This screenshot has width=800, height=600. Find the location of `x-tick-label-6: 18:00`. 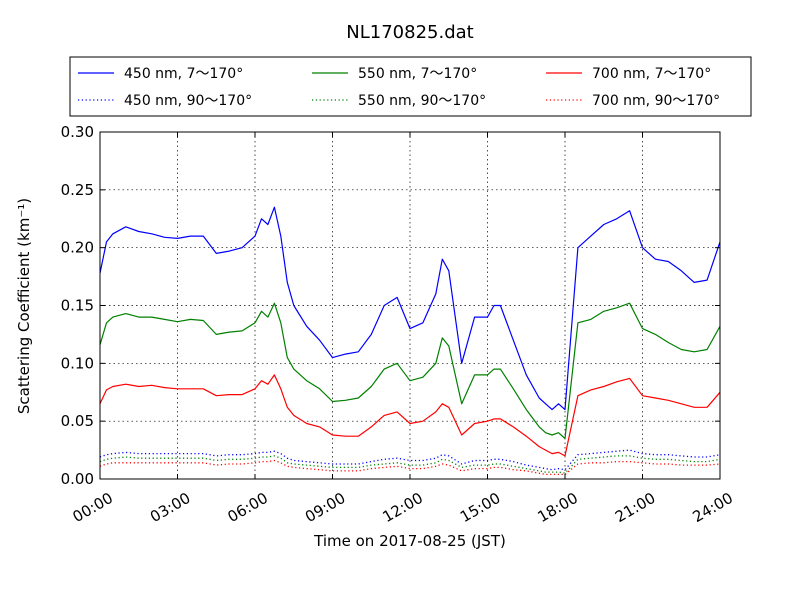

x-tick-label-6: 18:00 is located at coordinates (558, 507).